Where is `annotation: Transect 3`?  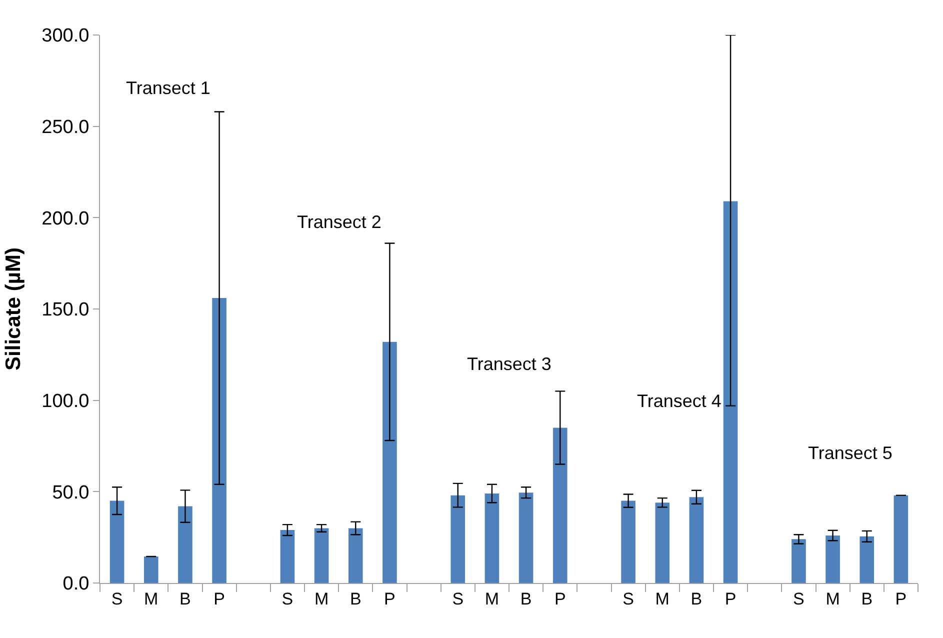 annotation: Transect 3 is located at coordinates (509, 364).